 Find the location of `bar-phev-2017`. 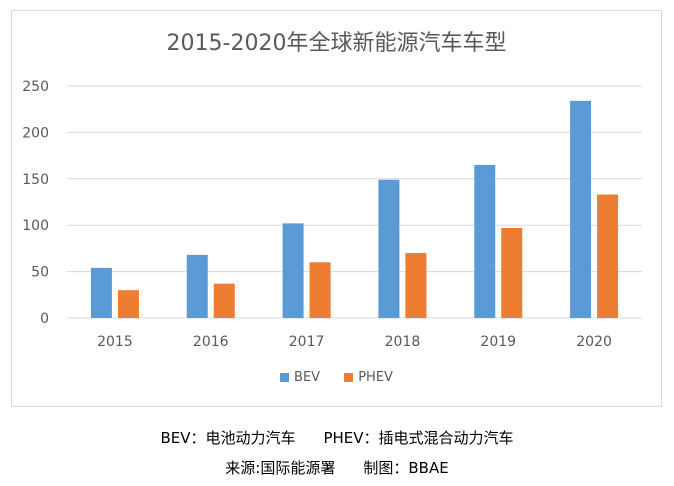

bar-phev-2017 is located at coordinates (320, 290).